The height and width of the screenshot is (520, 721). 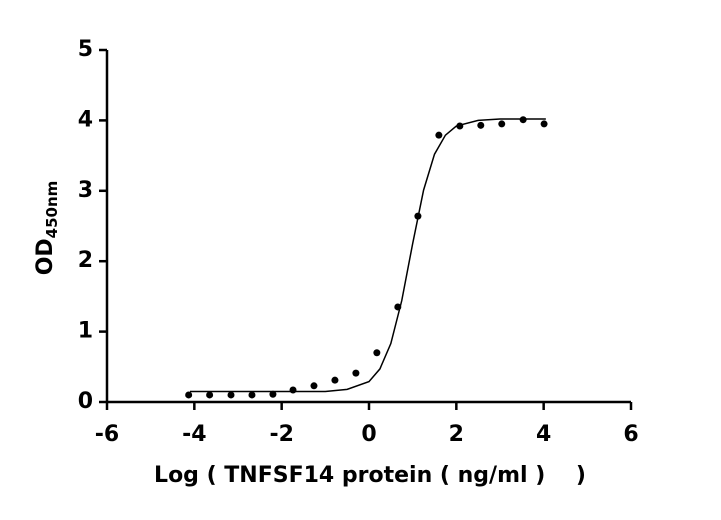 I want to click on y-axis-label-subscript: 450nm, so click(x=52, y=210).